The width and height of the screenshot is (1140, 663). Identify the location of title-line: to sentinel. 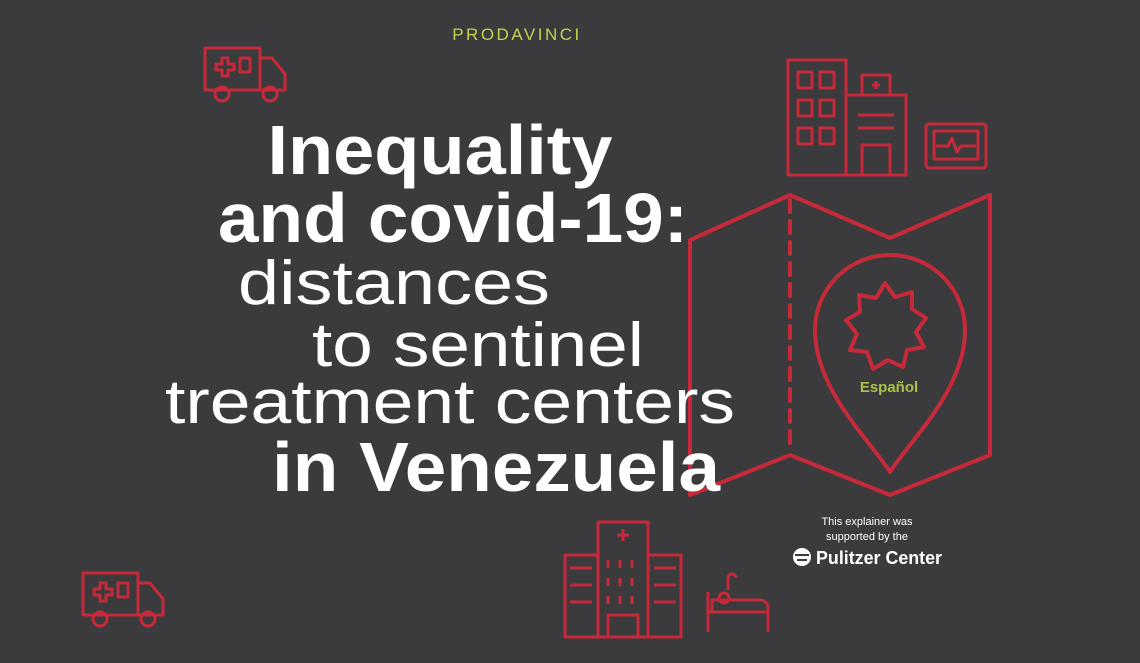
(478, 345).